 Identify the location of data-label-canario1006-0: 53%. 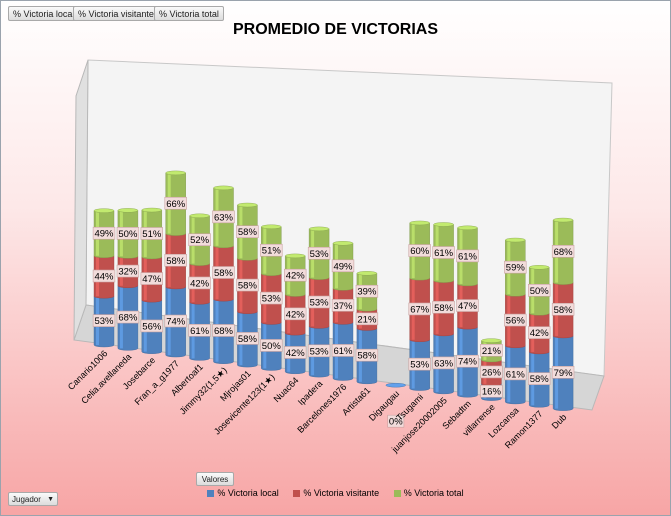
(104, 321).